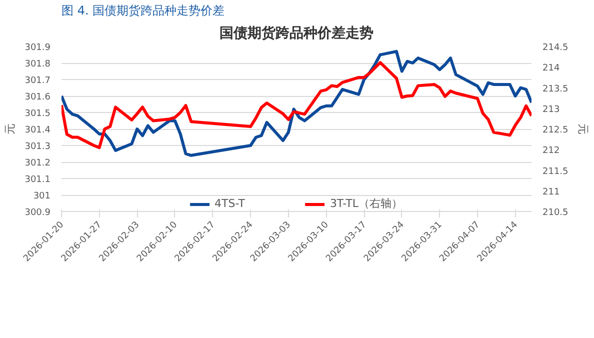 This screenshot has height=338, width=594. I want to click on y2-tick-label: 213, so click(551, 109).